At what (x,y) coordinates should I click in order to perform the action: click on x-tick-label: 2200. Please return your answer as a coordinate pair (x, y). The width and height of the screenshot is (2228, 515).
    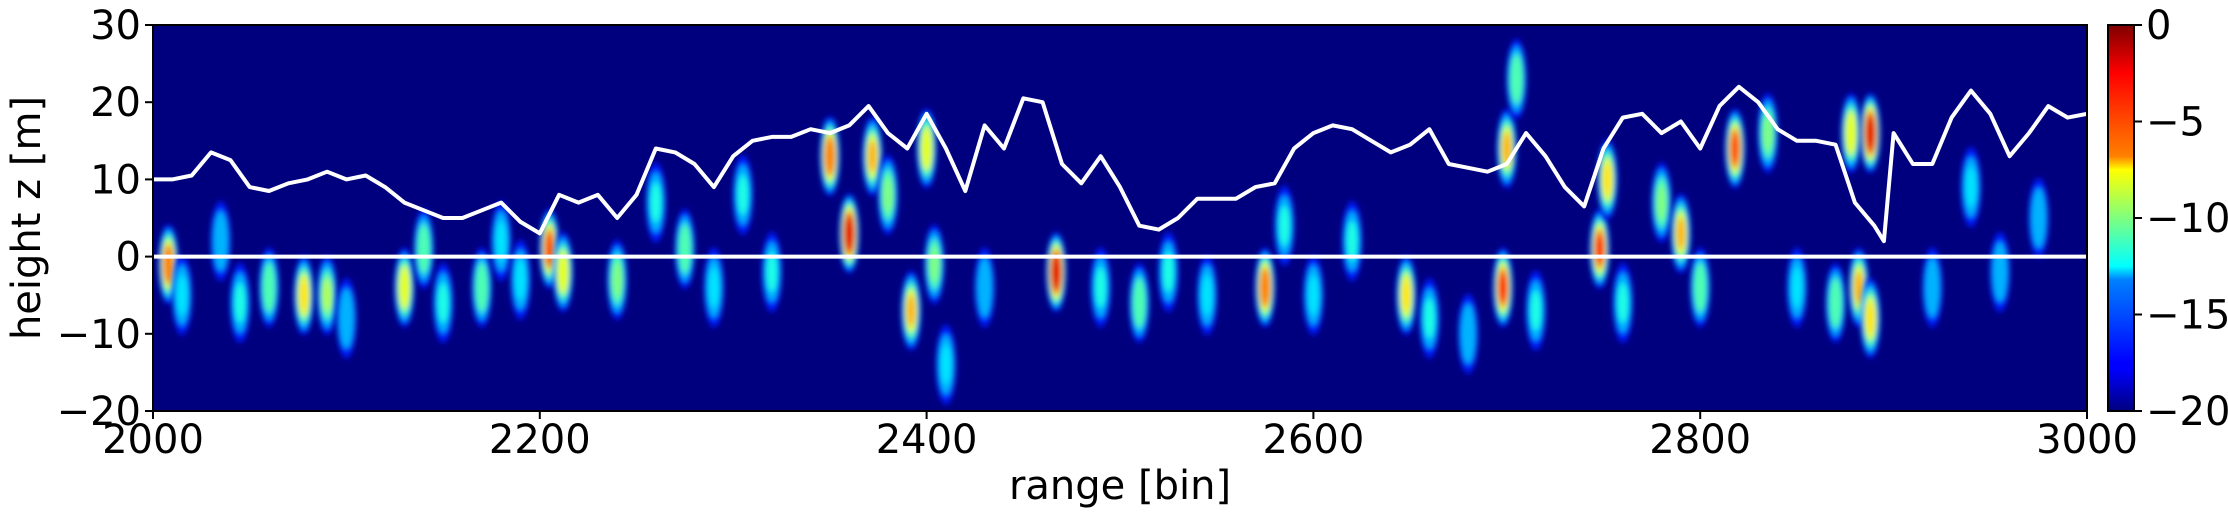
    Looking at the image, I should click on (540, 440).